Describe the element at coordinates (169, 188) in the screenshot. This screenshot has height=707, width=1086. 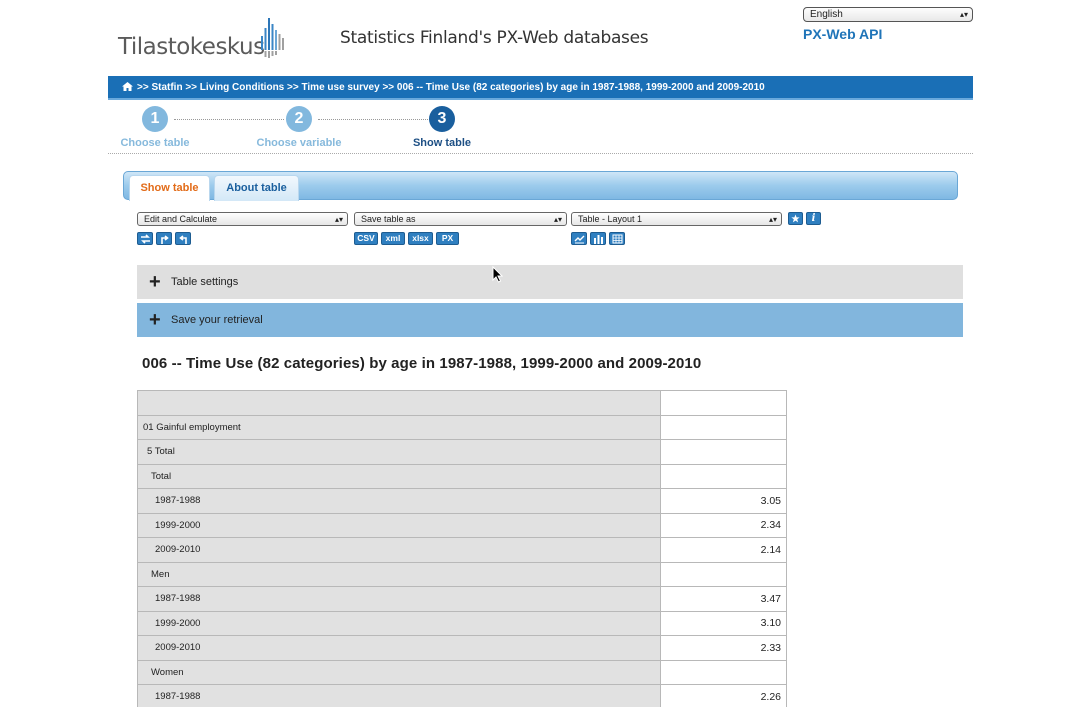
I see `tab-show-table: Show table` at that location.